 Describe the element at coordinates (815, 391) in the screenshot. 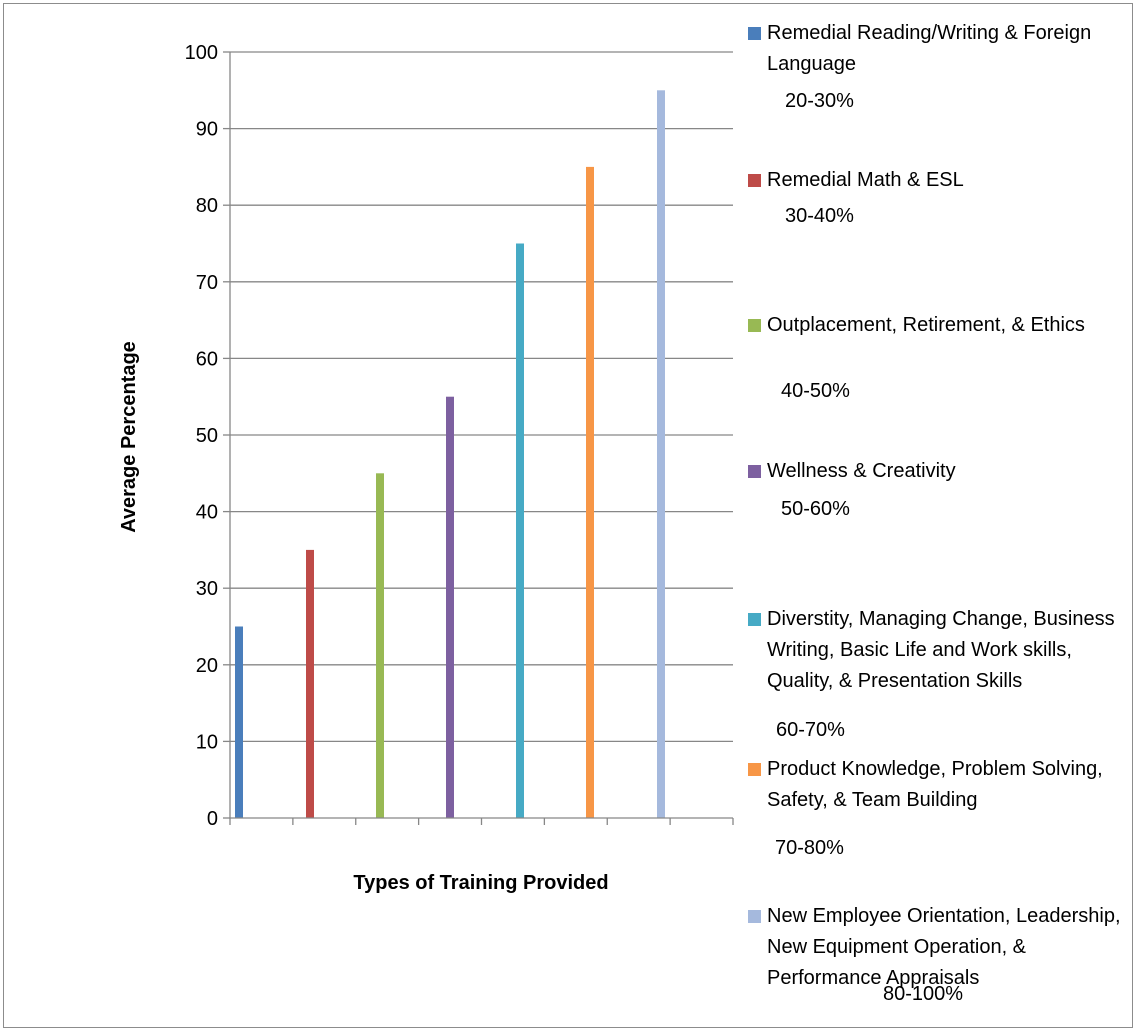

I see `range-label: 40-50%` at that location.